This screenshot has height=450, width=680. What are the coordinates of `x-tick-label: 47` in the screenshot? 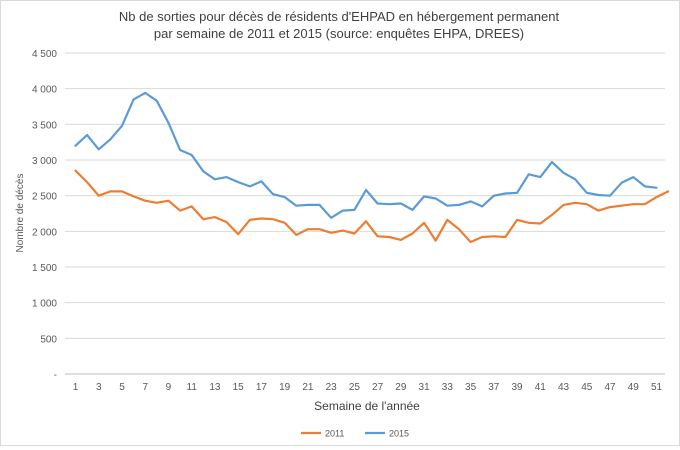 It's located at (610, 387).